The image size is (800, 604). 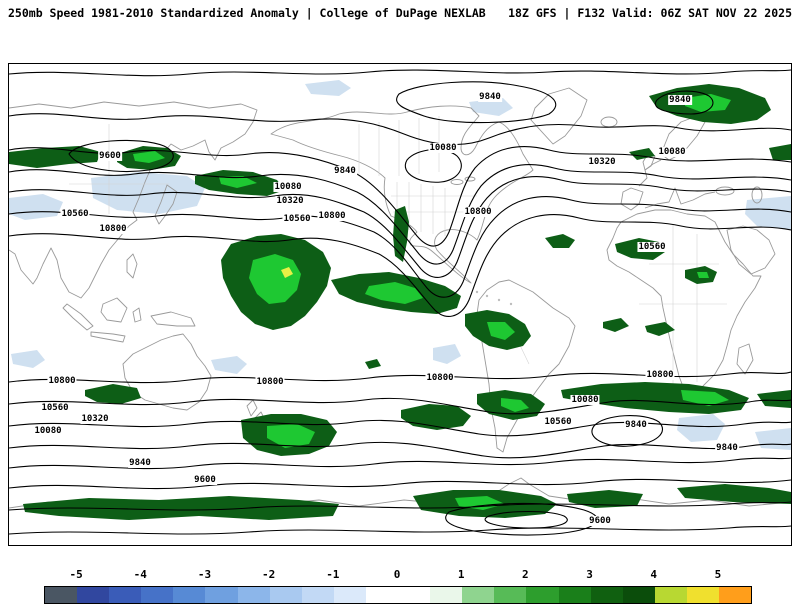 What do you see at coordinates (204, 574) in the screenshot?
I see `colorbar-tick-label: -3` at bounding box center [204, 574].